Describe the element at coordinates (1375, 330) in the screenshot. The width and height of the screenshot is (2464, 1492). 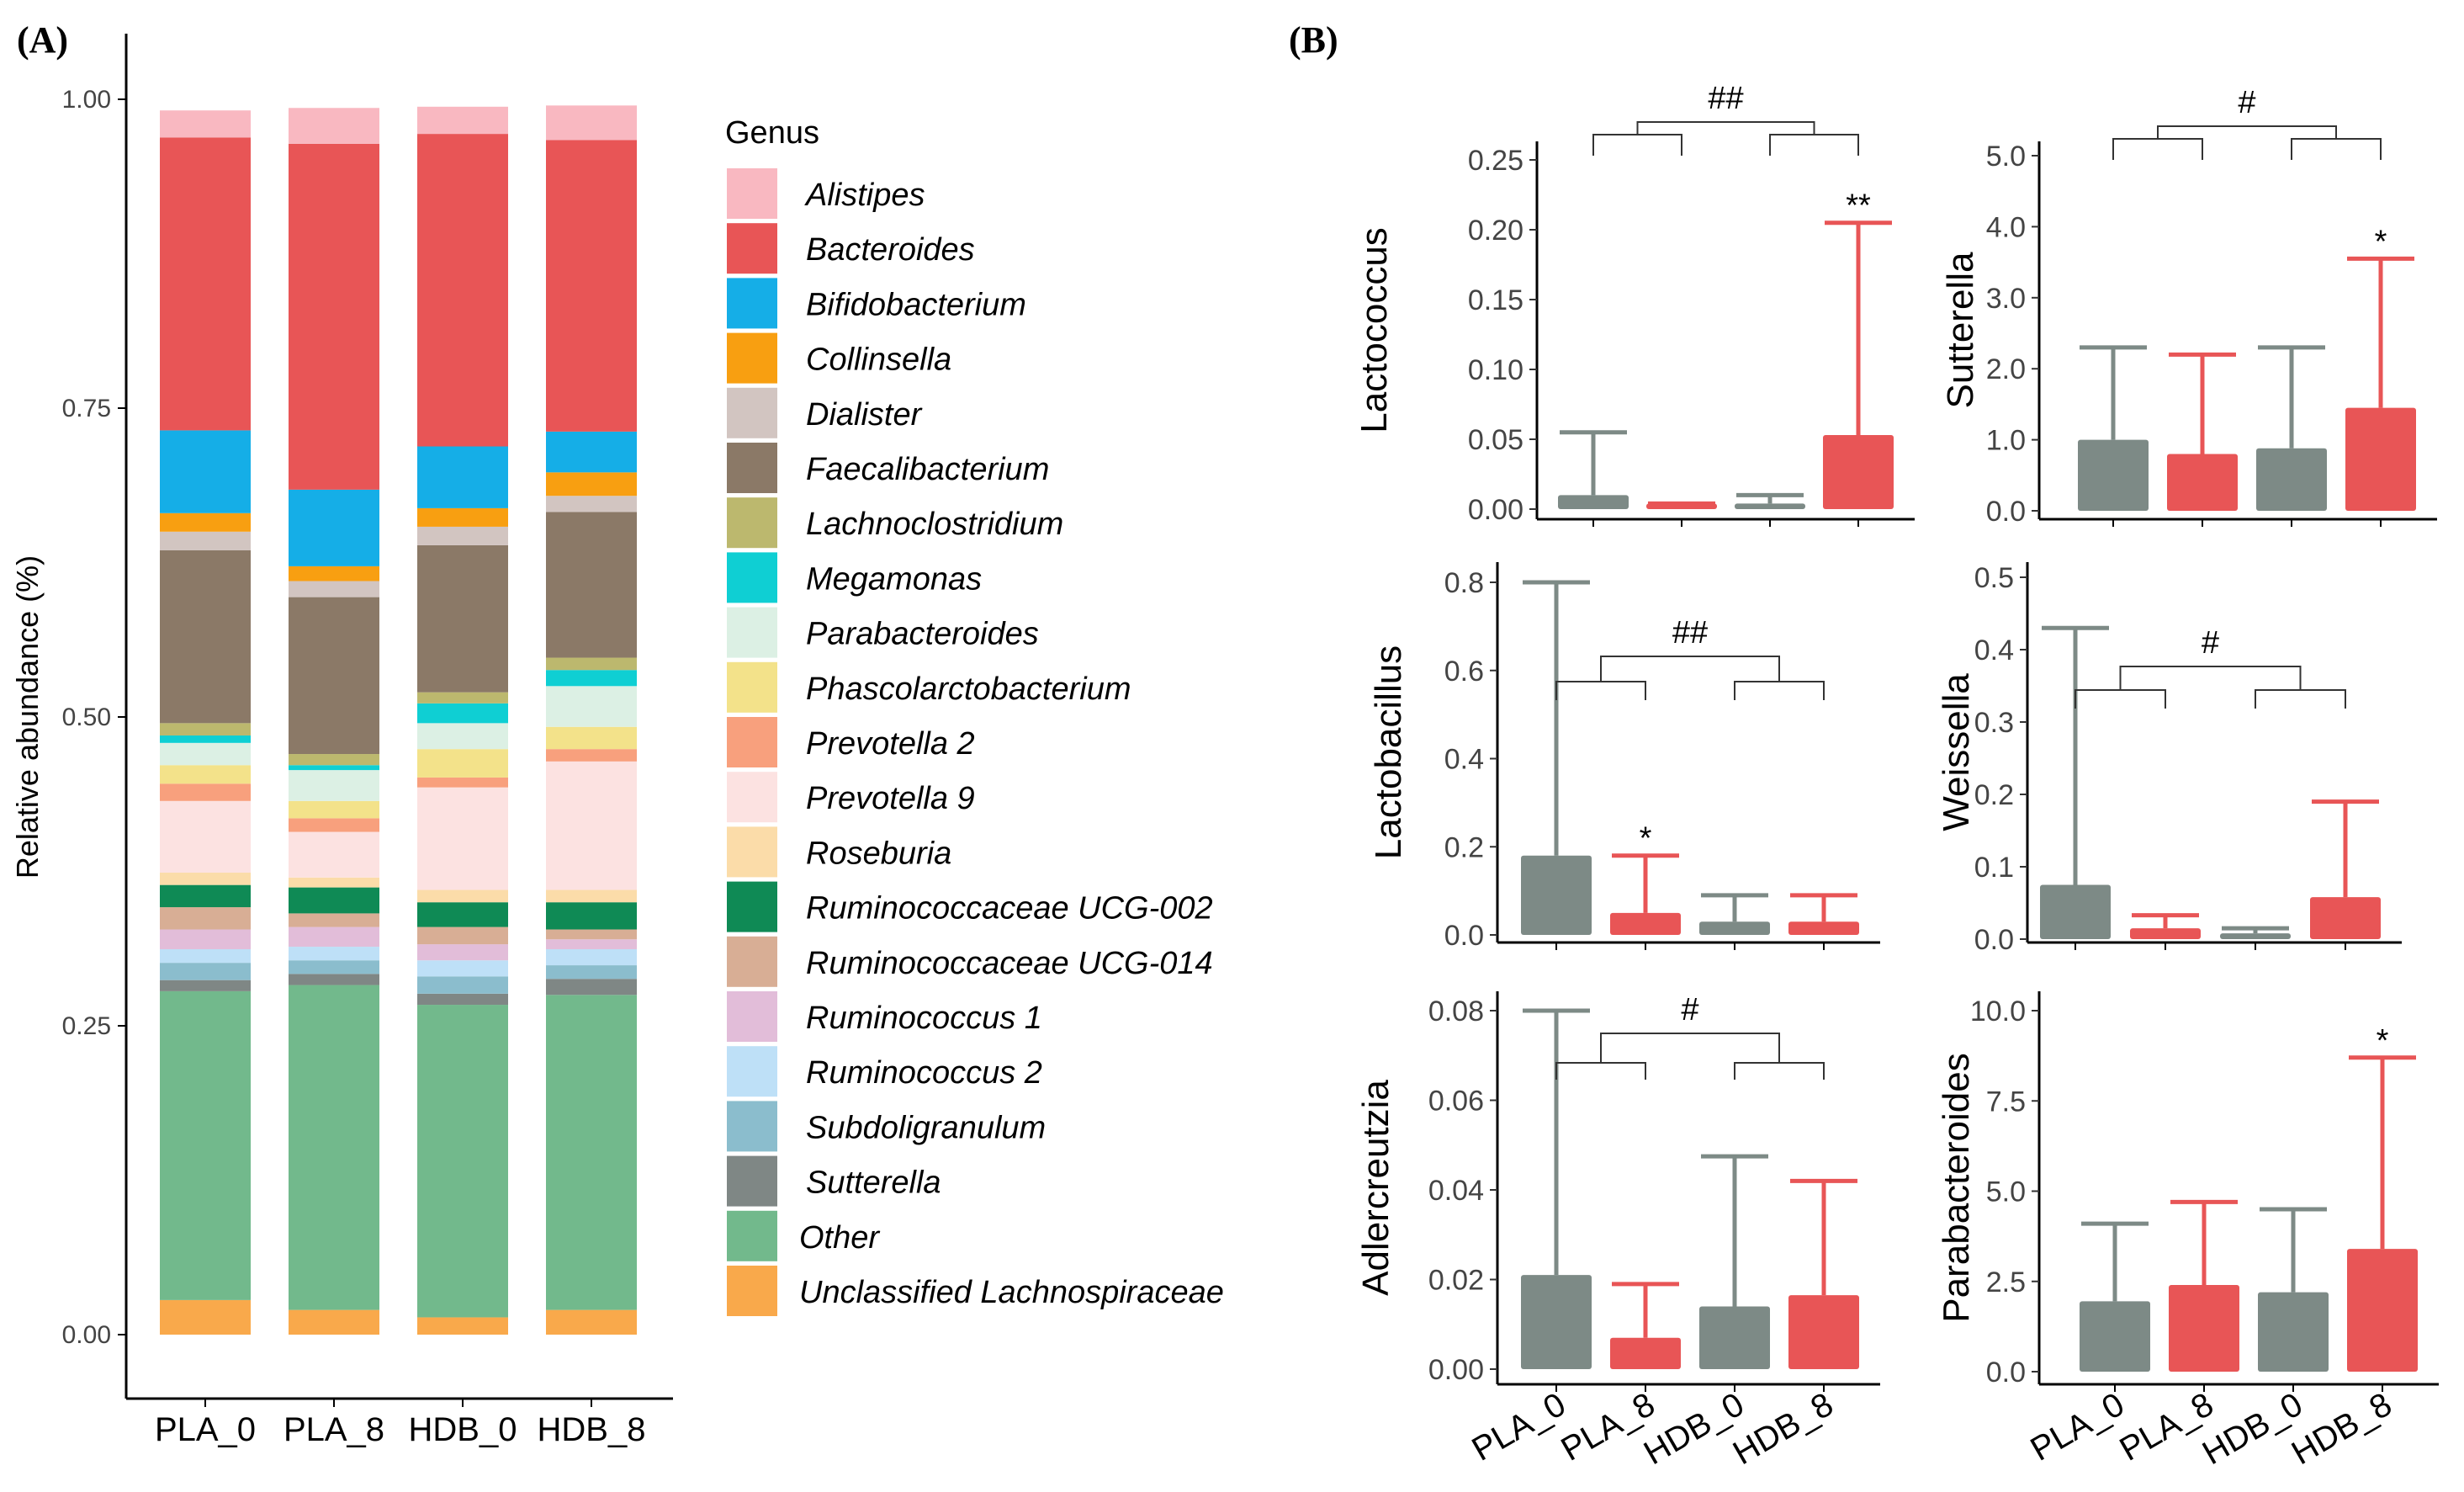
I see `y-axis-title: Lactococcus` at that location.